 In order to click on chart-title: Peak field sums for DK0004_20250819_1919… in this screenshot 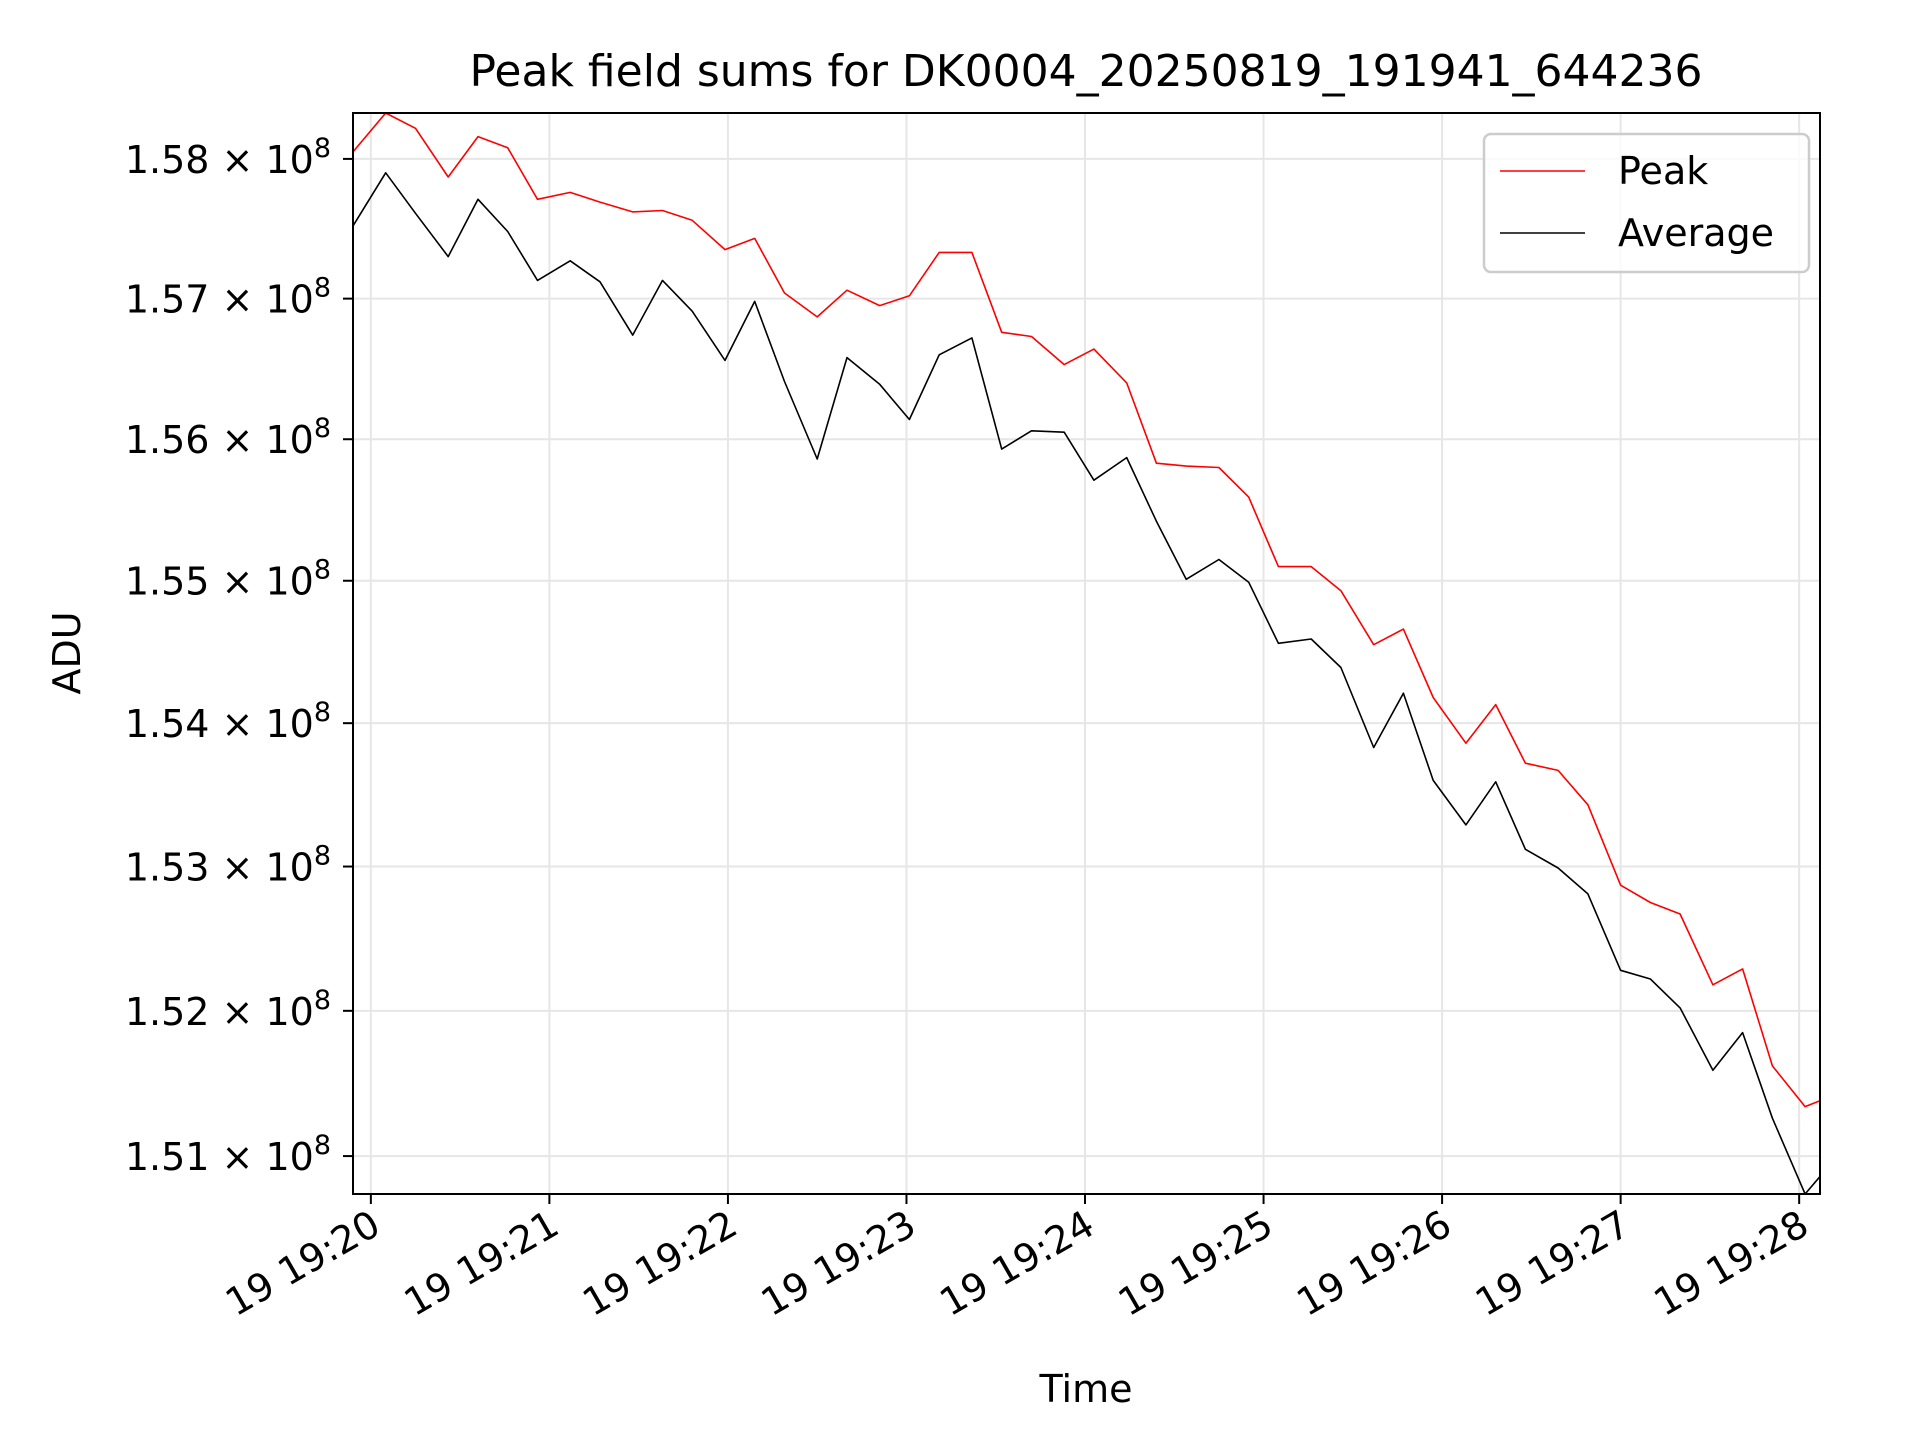, I will do `click(1085, 71)`.